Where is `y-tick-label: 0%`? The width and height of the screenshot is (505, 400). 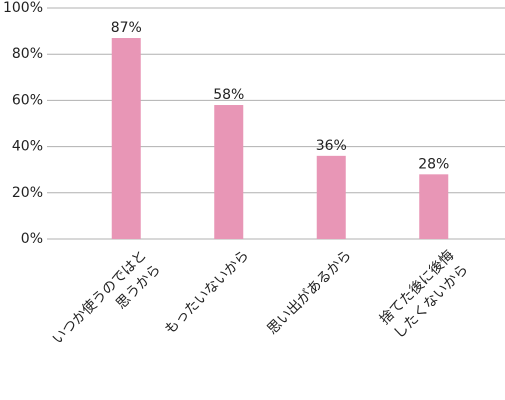 y-tick-label: 0% is located at coordinates (32, 239).